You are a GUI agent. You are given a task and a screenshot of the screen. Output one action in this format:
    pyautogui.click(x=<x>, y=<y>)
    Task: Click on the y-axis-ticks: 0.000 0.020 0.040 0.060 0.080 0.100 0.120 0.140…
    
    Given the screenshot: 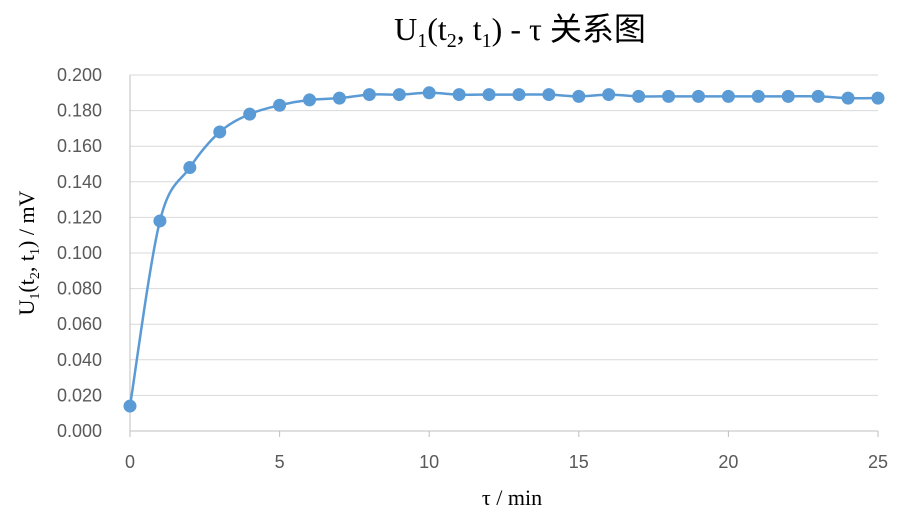 What is the action you would take?
    pyautogui.click(x=79, y=253)
    